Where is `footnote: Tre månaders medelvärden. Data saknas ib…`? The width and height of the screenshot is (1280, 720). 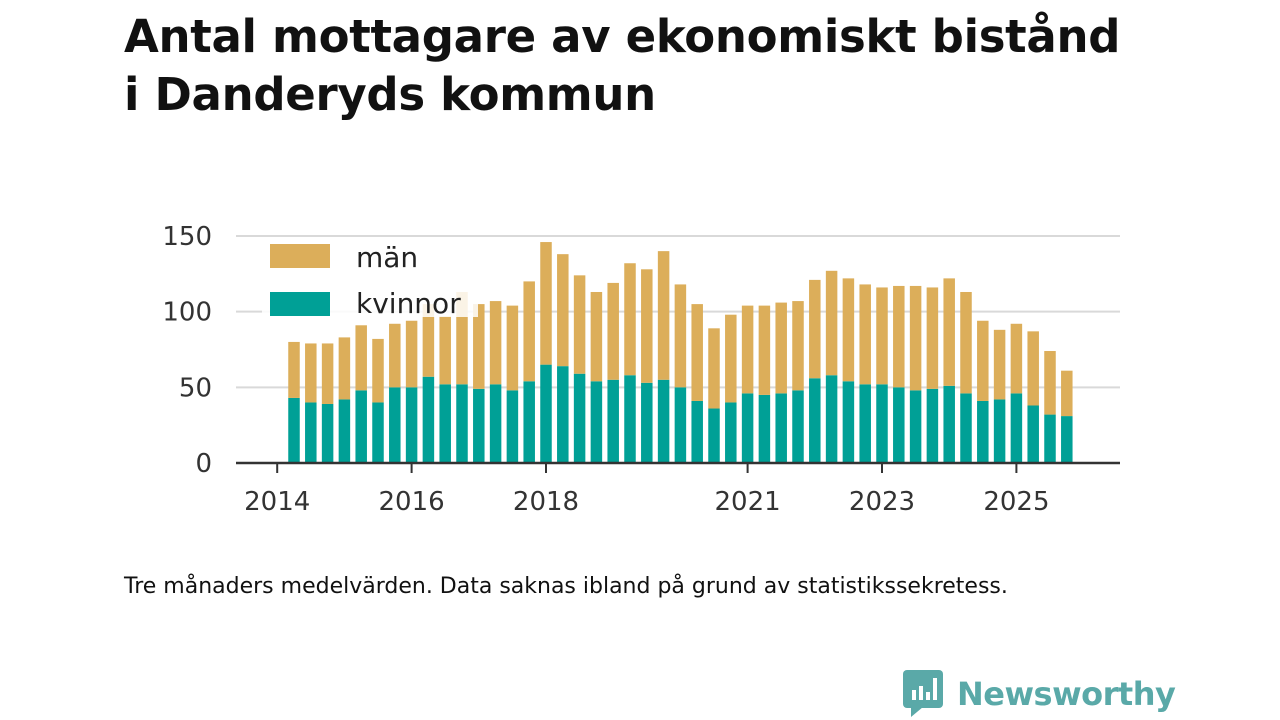
footnote: Tre månaders medelvärden. Data saknas ib… is located at coordinates (566, 586).